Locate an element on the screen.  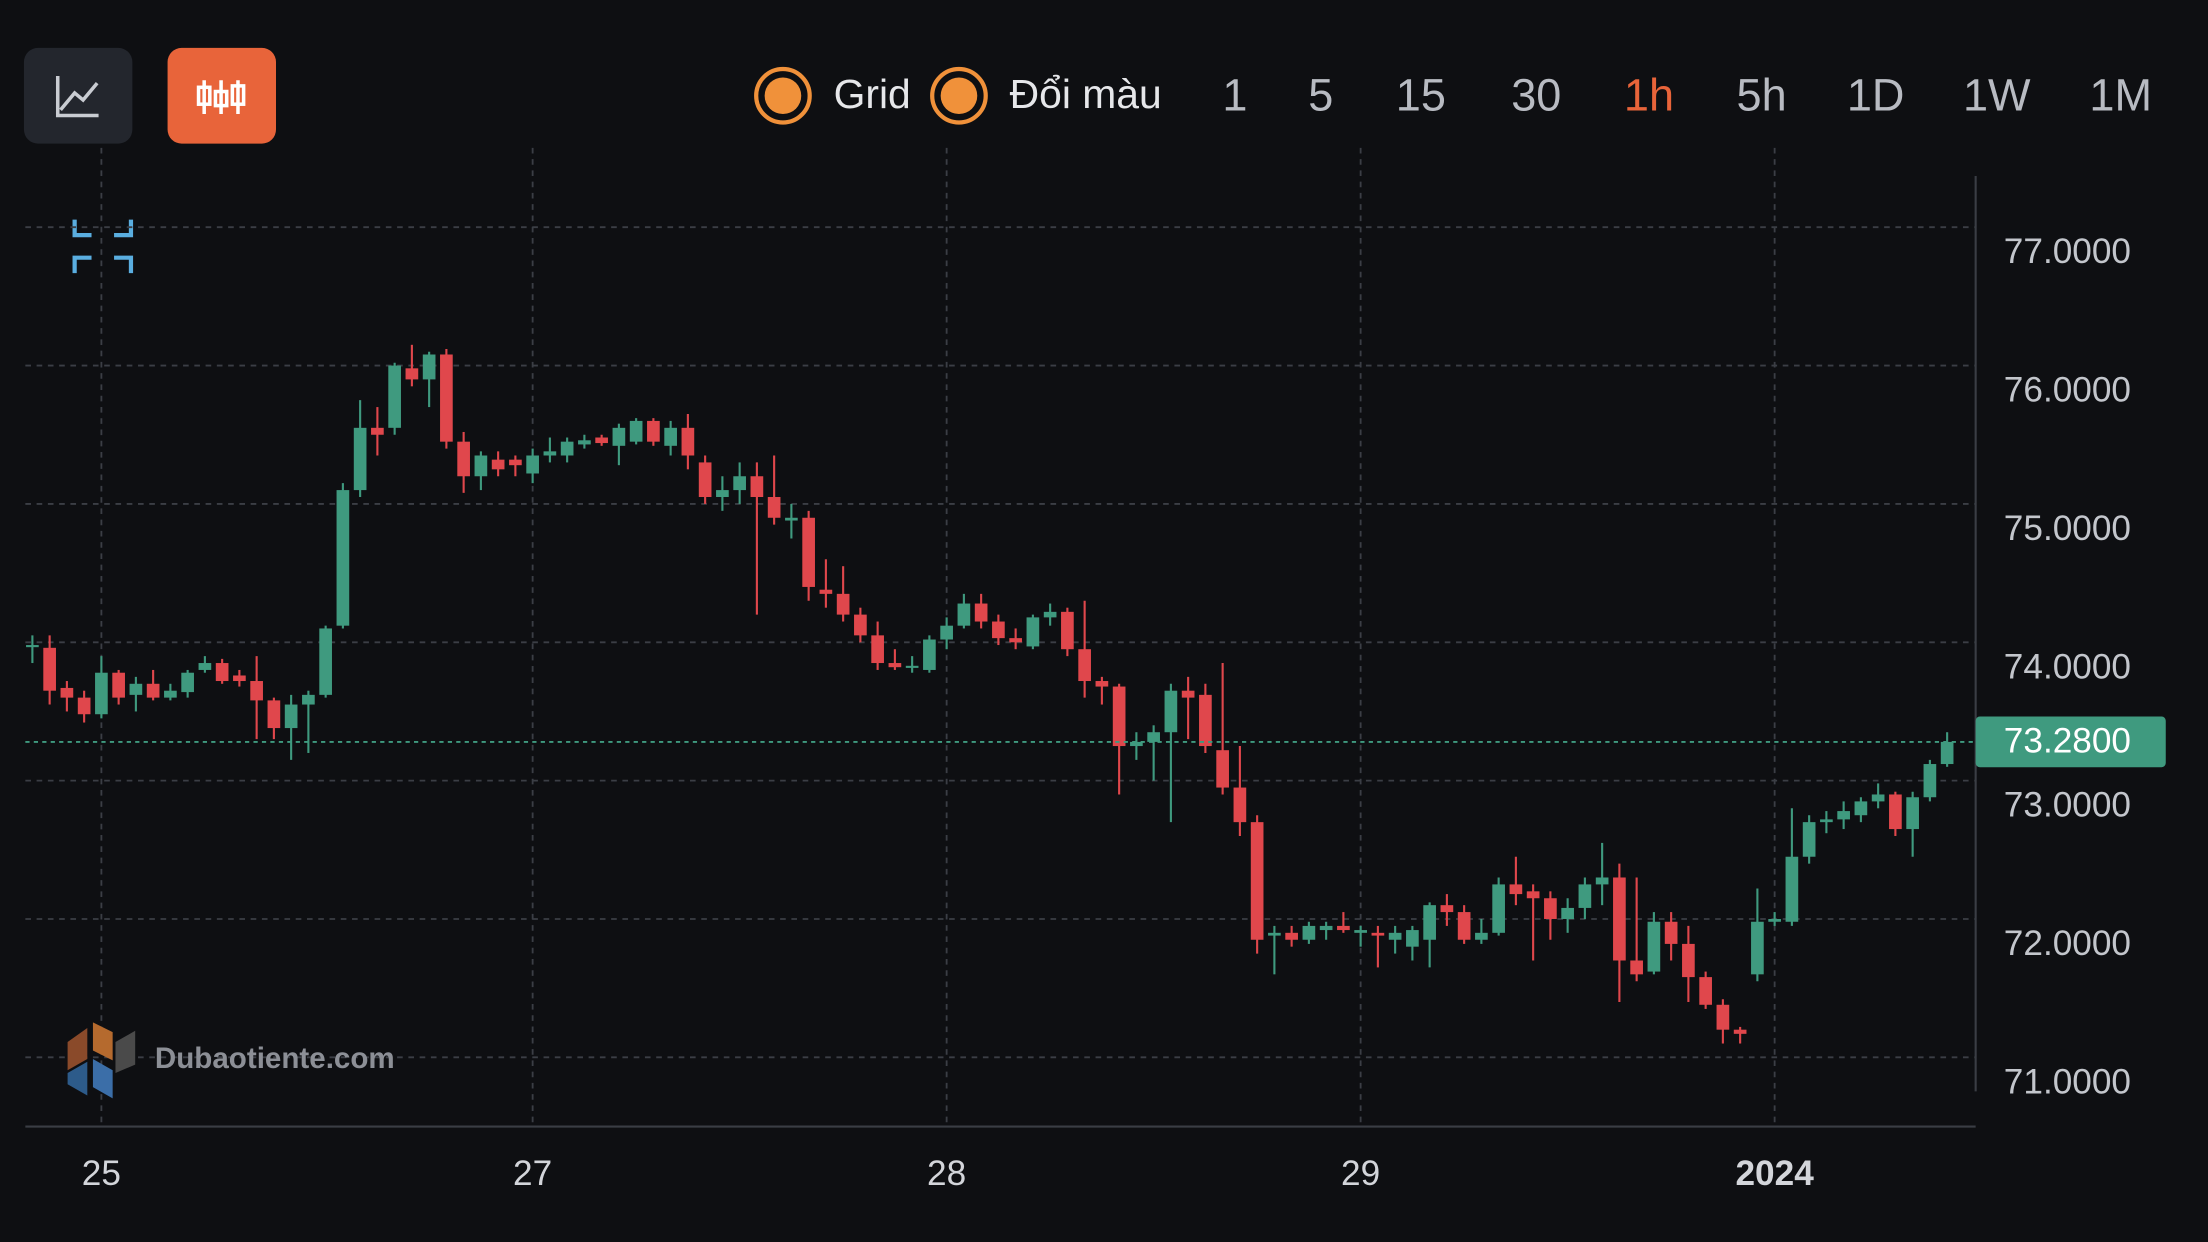
collapse-icon is located at coordinates (103, 246).